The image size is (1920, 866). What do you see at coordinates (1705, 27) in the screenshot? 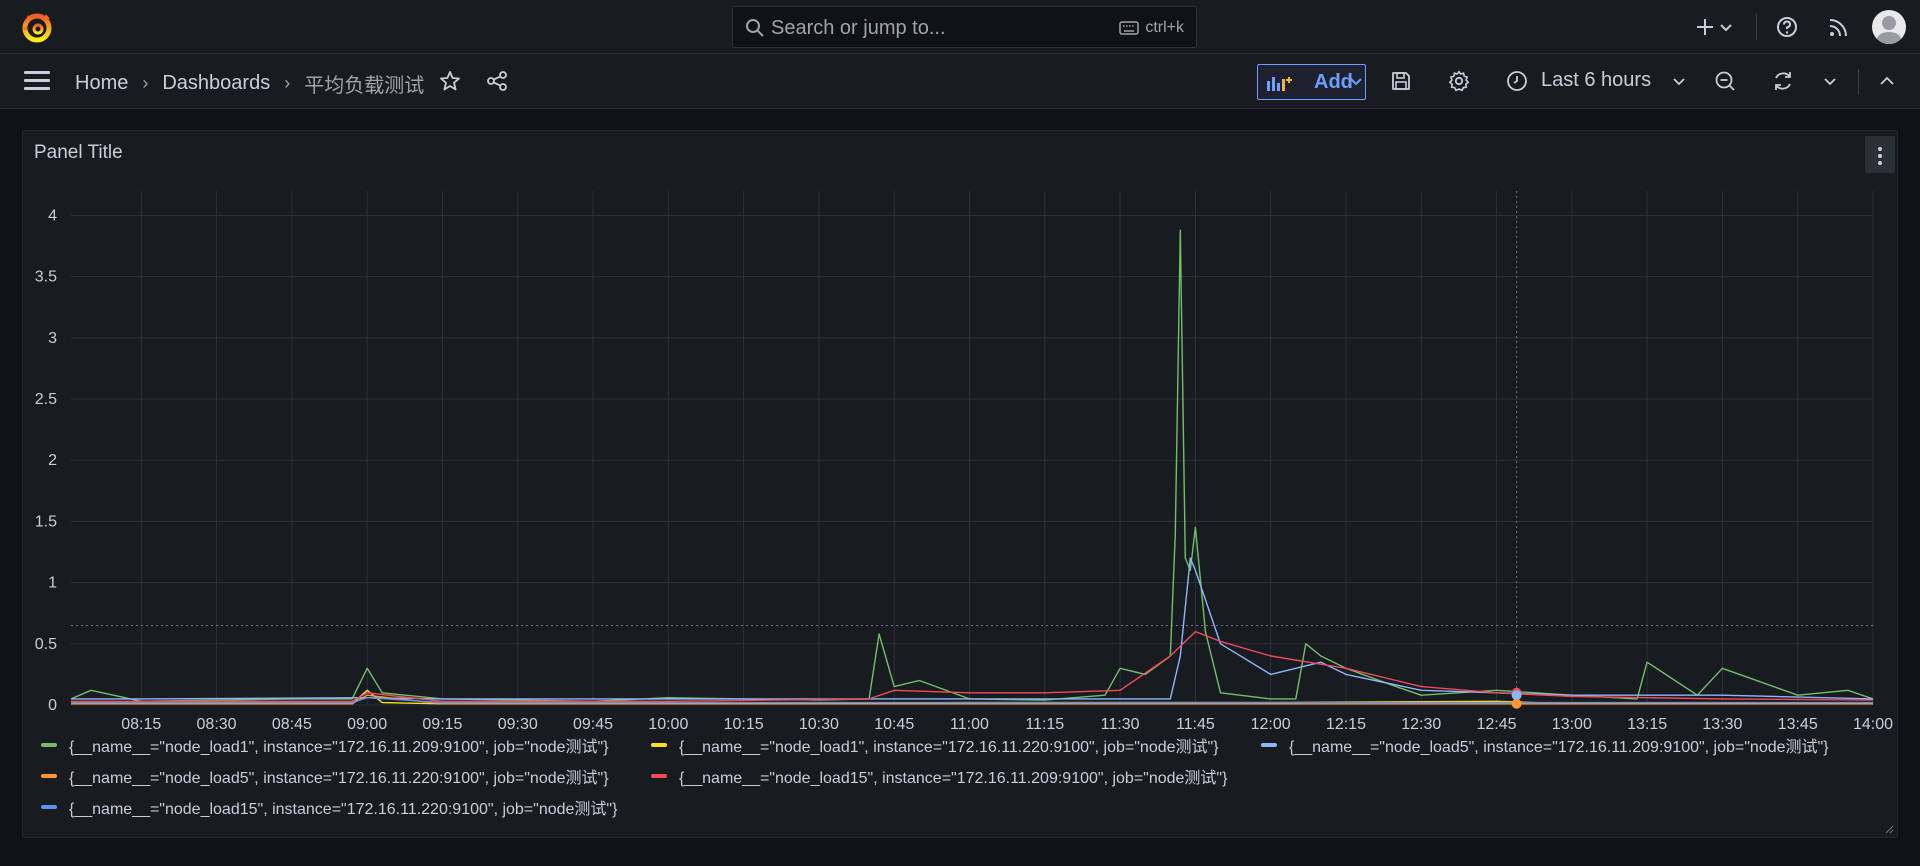
I see `plus-icon` at bounding box center [1705, 27].